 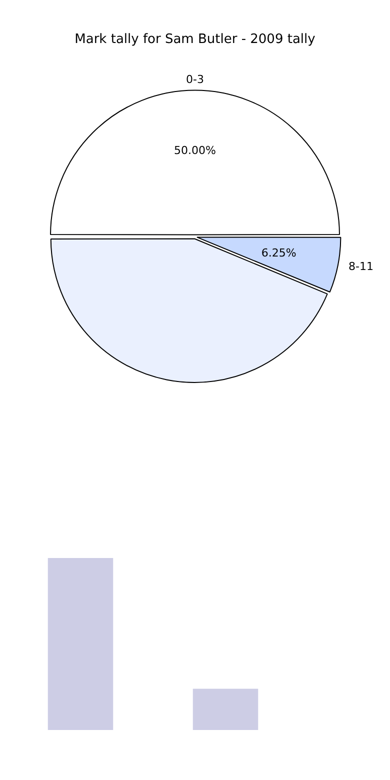 I want to click on data-label: 6.25%, so click(x=278, y=253).